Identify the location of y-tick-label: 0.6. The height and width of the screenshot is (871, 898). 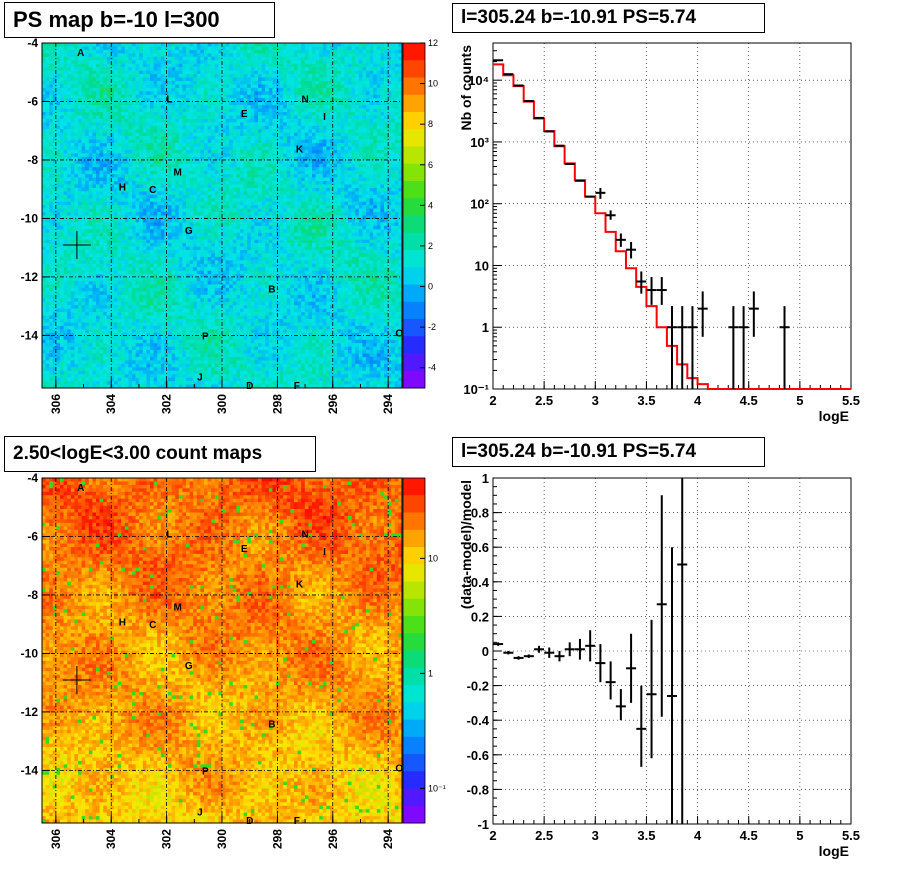
(480, 547).